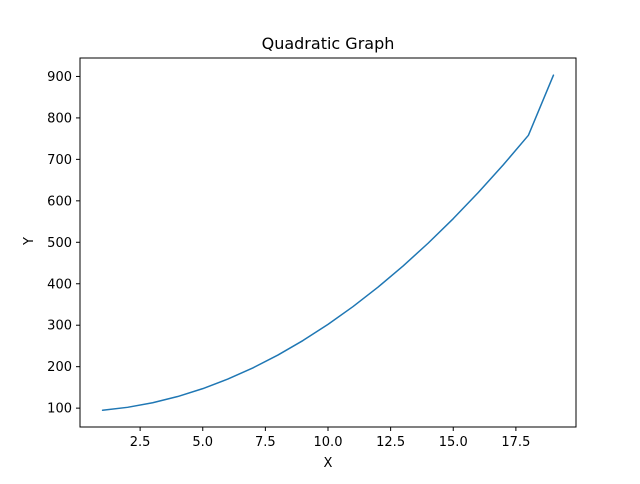 The image size is (640, 484). What do you see at coordinates (328, 463) in the screenshot?
I see `x-axis-label: X` at bounding box center [328, 463].